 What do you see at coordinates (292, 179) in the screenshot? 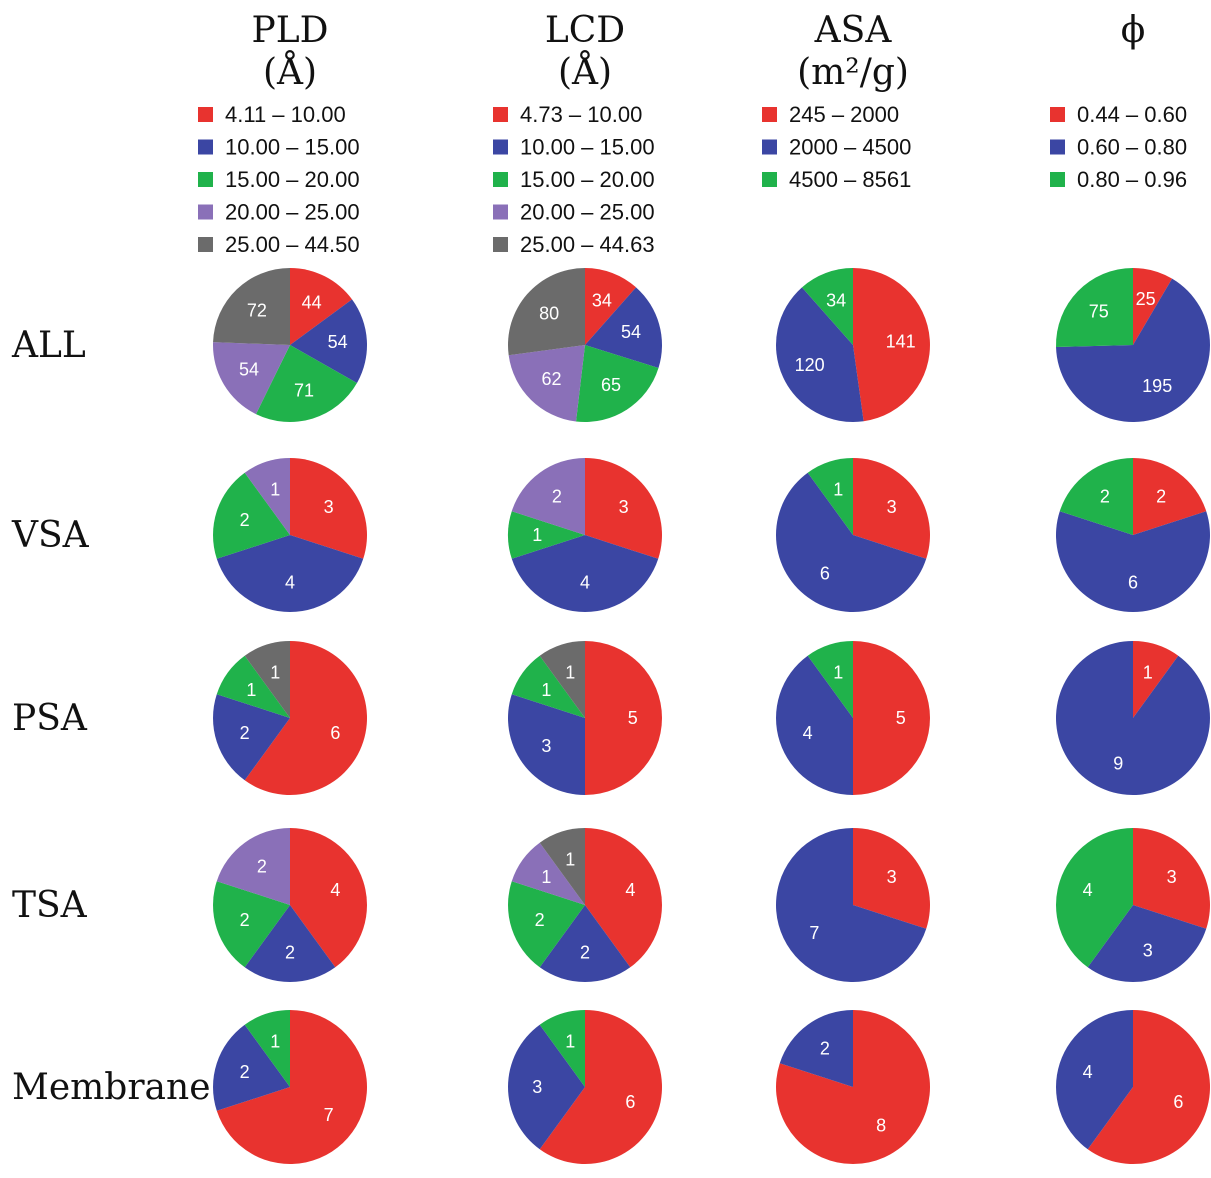
I see `legend-label-pld-2: 15.00 – 20.00` at bounding box center [292, 179].